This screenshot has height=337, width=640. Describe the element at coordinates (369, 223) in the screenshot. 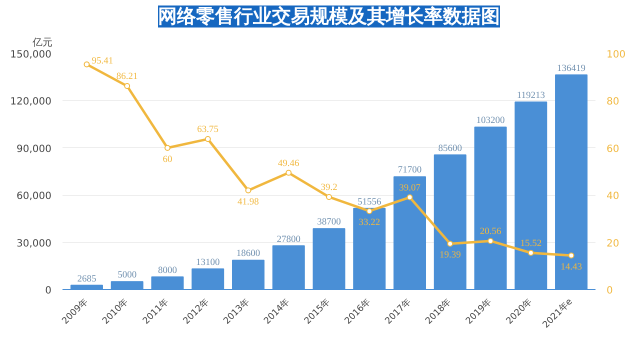

I see `data-label: 33.22` at that location.